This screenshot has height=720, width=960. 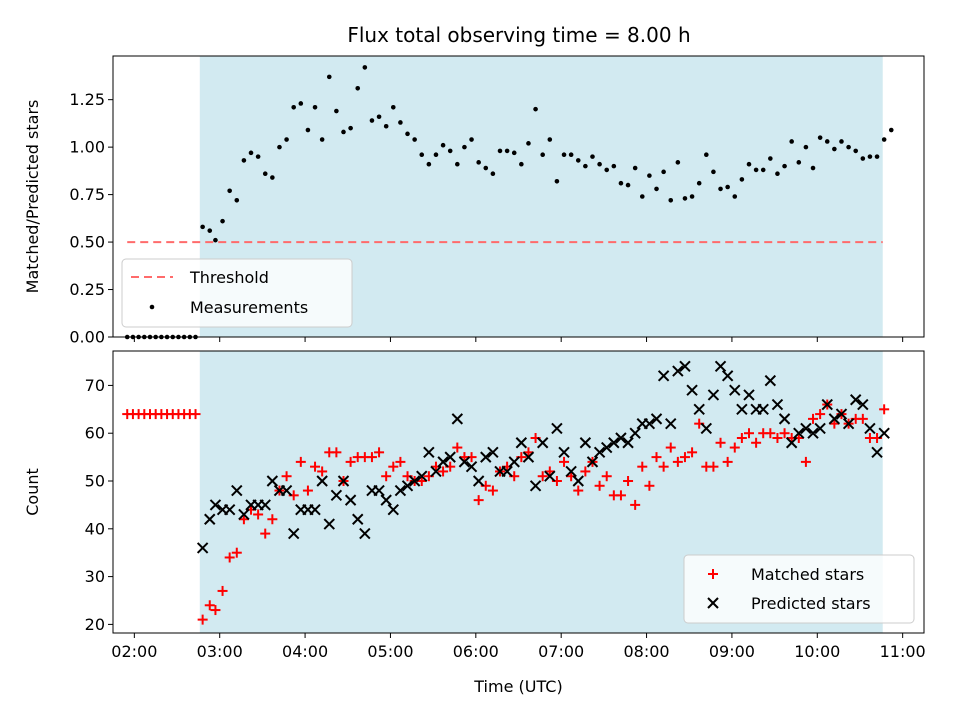 What do you see at coordinates (95, 481) in the screenshot?
I see `y-tick-label: 50` at bounding box center [95, 481].